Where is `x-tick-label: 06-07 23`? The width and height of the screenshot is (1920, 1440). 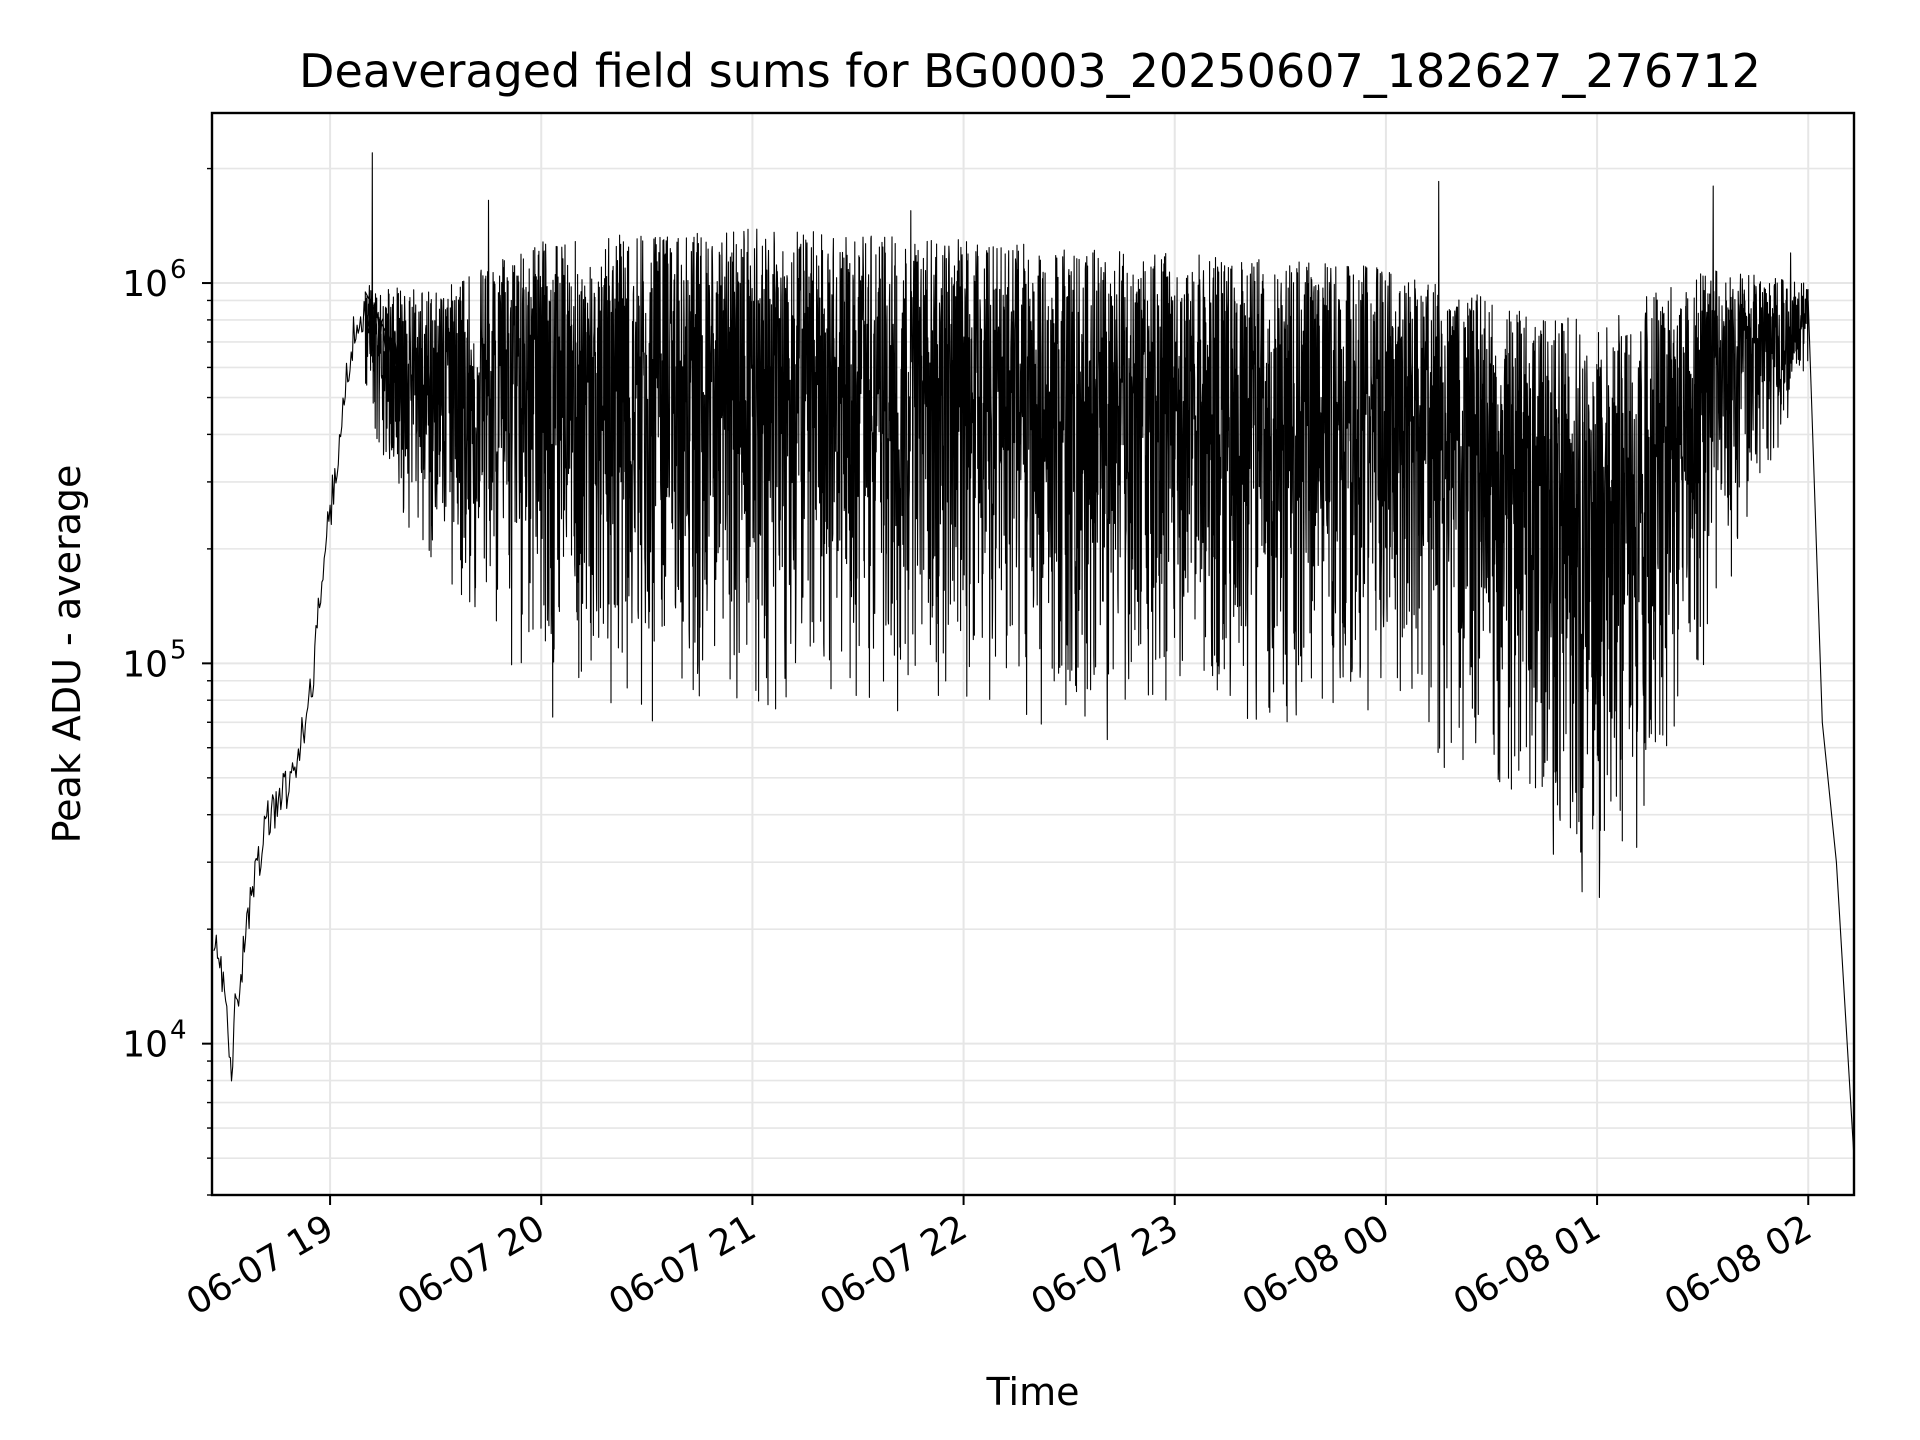 x-tick-label: 06-07 23 is located at coordinates (1105, 1265).